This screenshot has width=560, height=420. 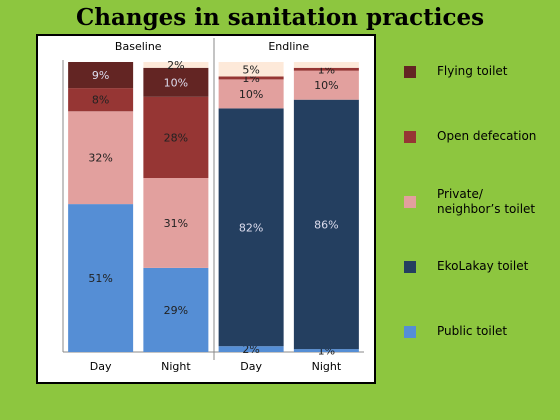 I want to click on data-label: 5%, so click(x=250, y=69).